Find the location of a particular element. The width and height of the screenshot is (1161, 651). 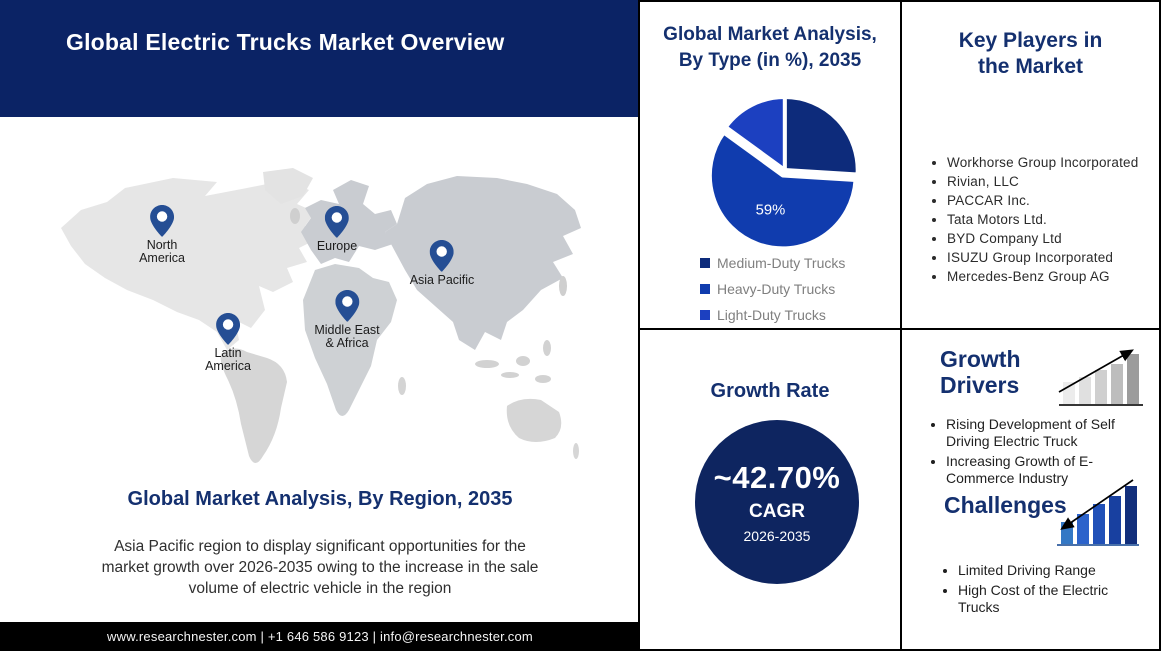

pie-slice-medium-duty-trucks is located at coordinates (821, 136).